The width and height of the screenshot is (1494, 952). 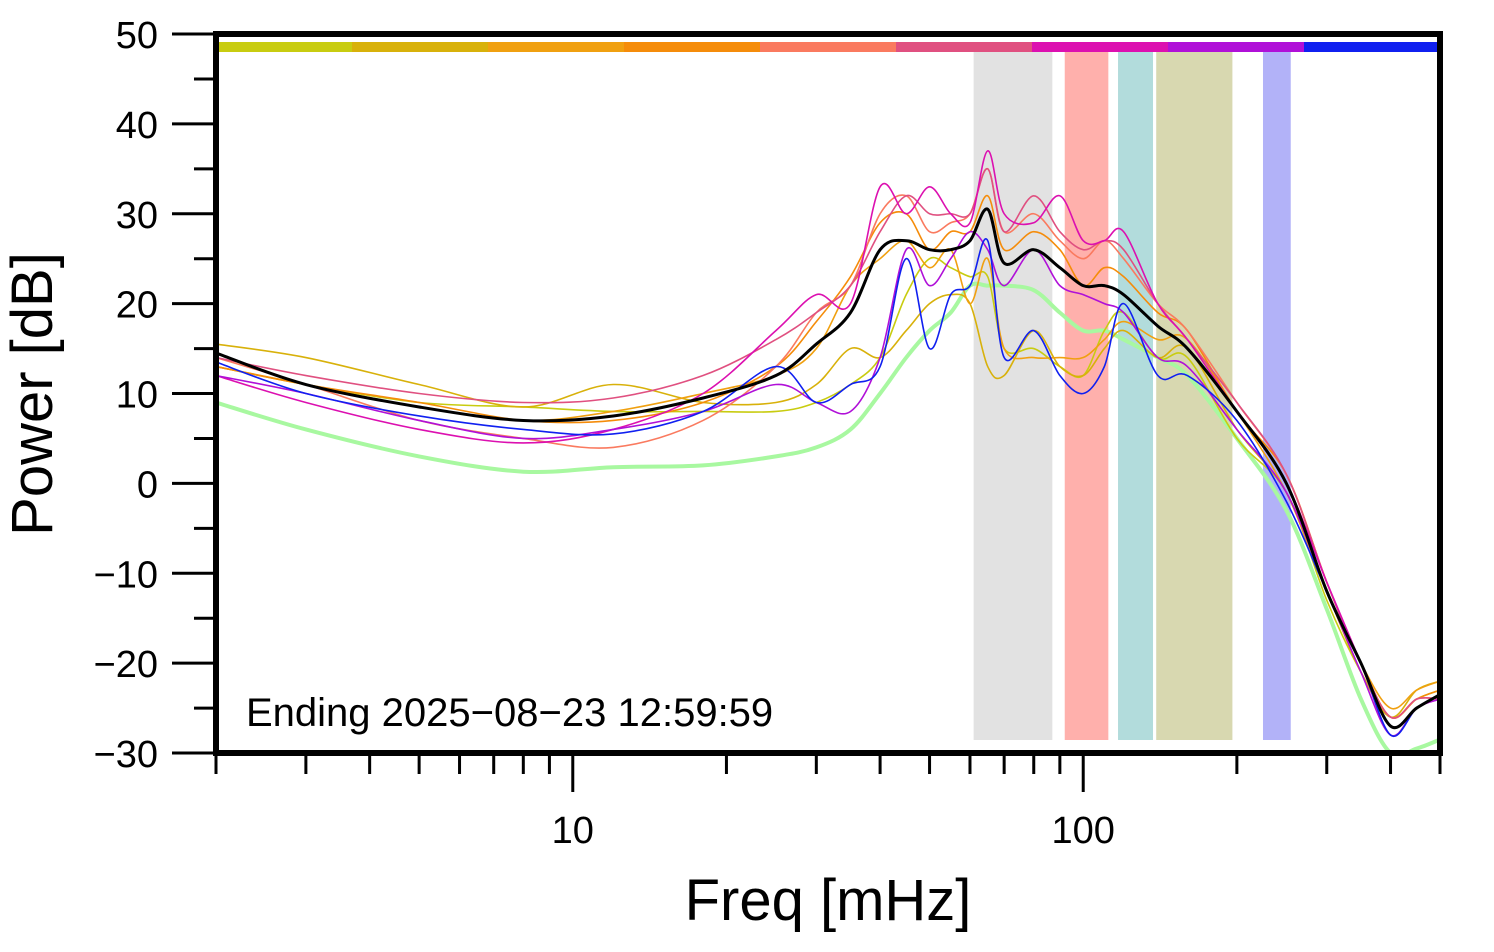 What do you see at coordinates (509, 713) in the screenshot?
I see `annotation: Ending 2025−08−23 12:59:59` at bounding box center [509, 713].